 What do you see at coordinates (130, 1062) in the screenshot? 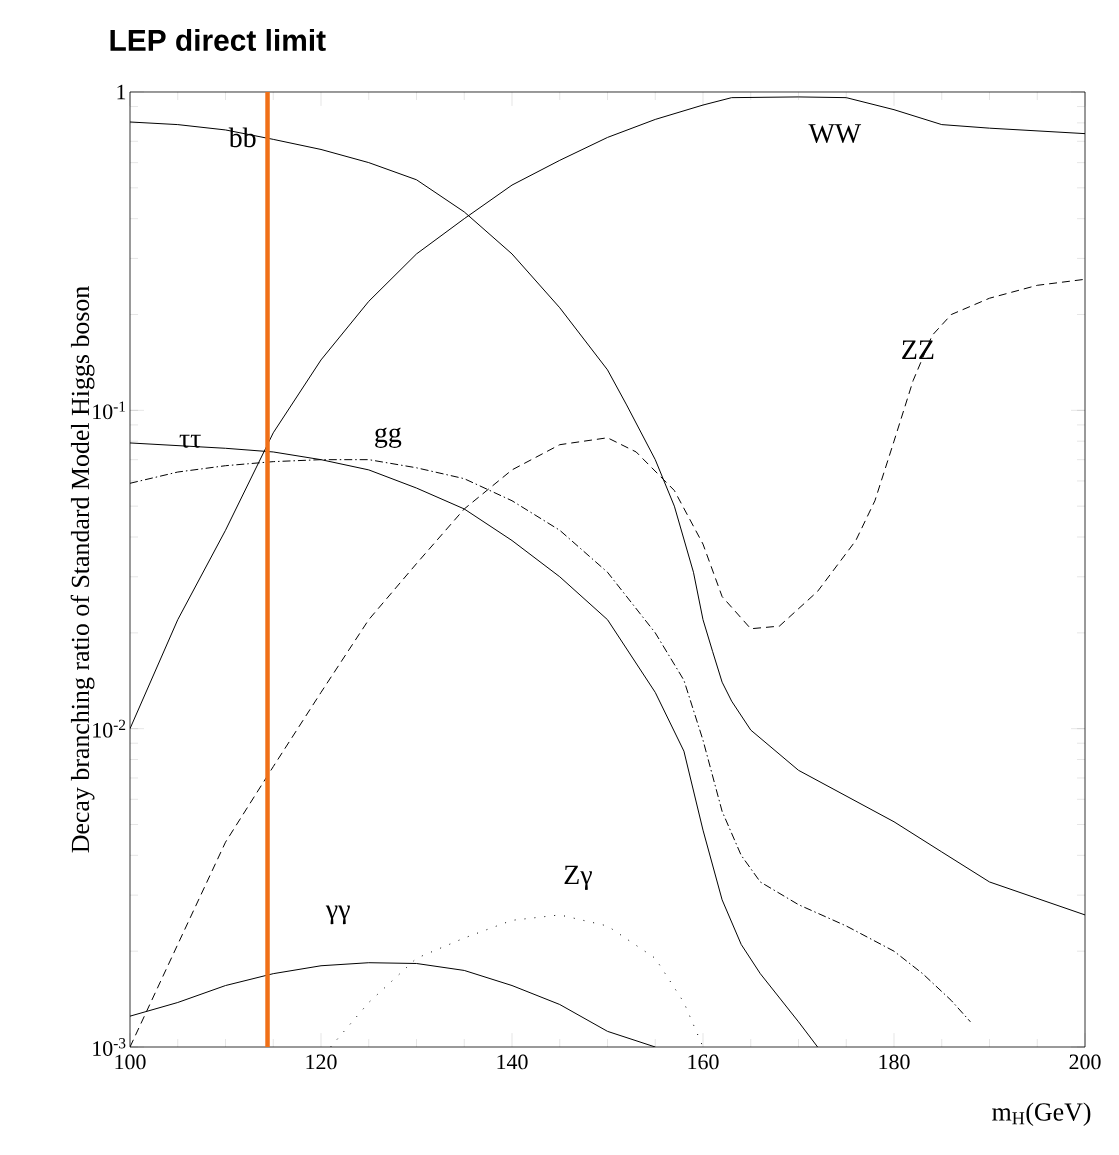
I see `x-tick-label: 100` at bounding box center [130, 1062].